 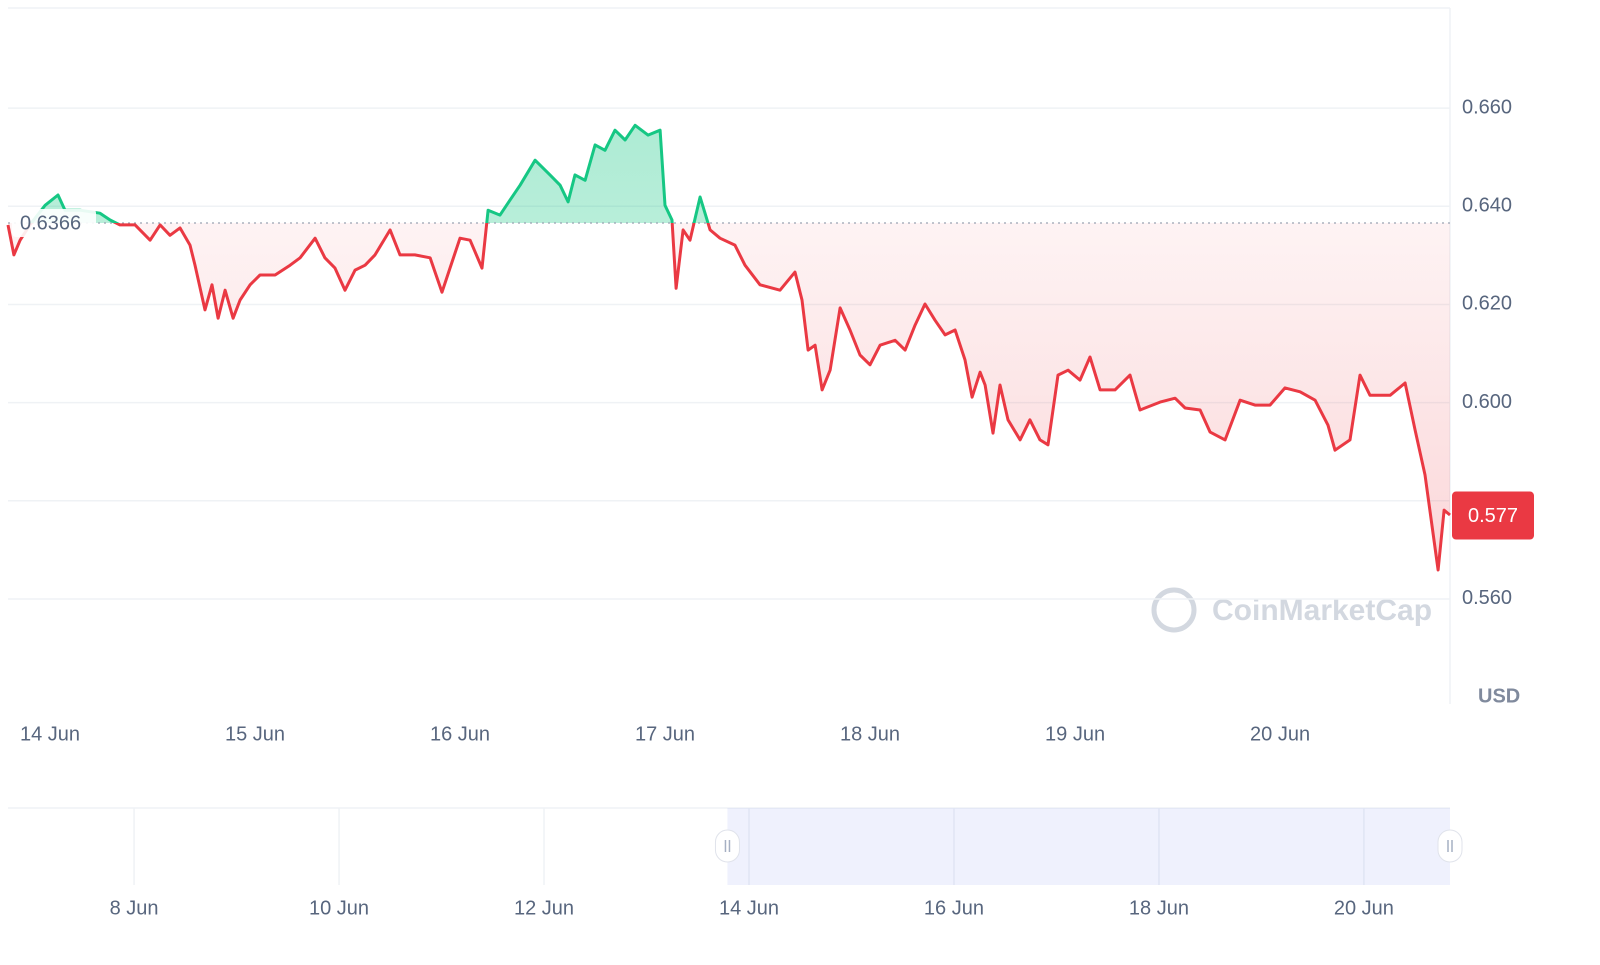 I want to click on x-tick-label: 14 Jun, so click(x=50, y=734).